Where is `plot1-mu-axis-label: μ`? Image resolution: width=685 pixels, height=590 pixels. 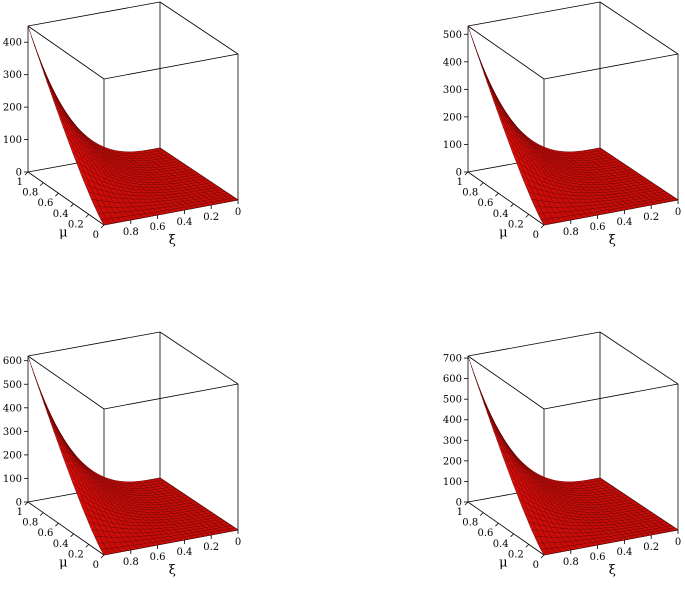 plot1-mu-axis-label: μ is located at coordinates (63, 232).